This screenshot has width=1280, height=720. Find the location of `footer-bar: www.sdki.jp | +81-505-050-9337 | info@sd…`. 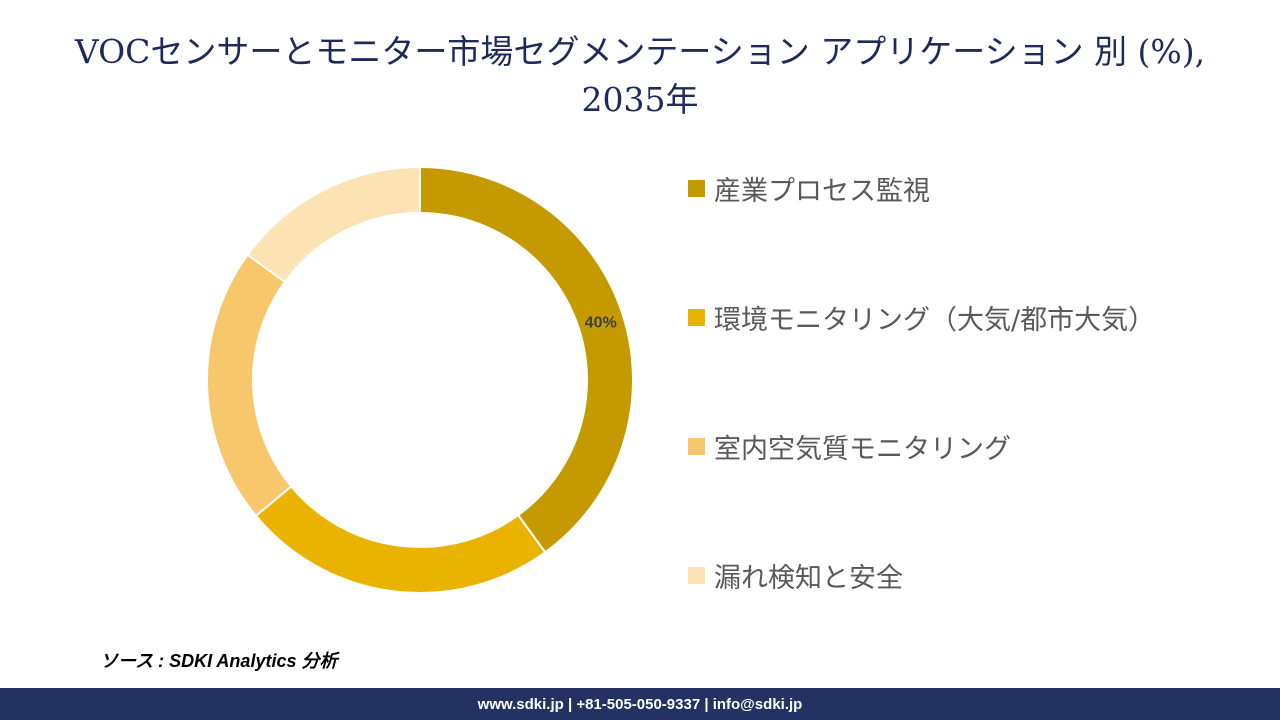

footer-bar: www.sdki.jp | +81-505-050-9337 | info@sd… is located at coordinates (640, 704).